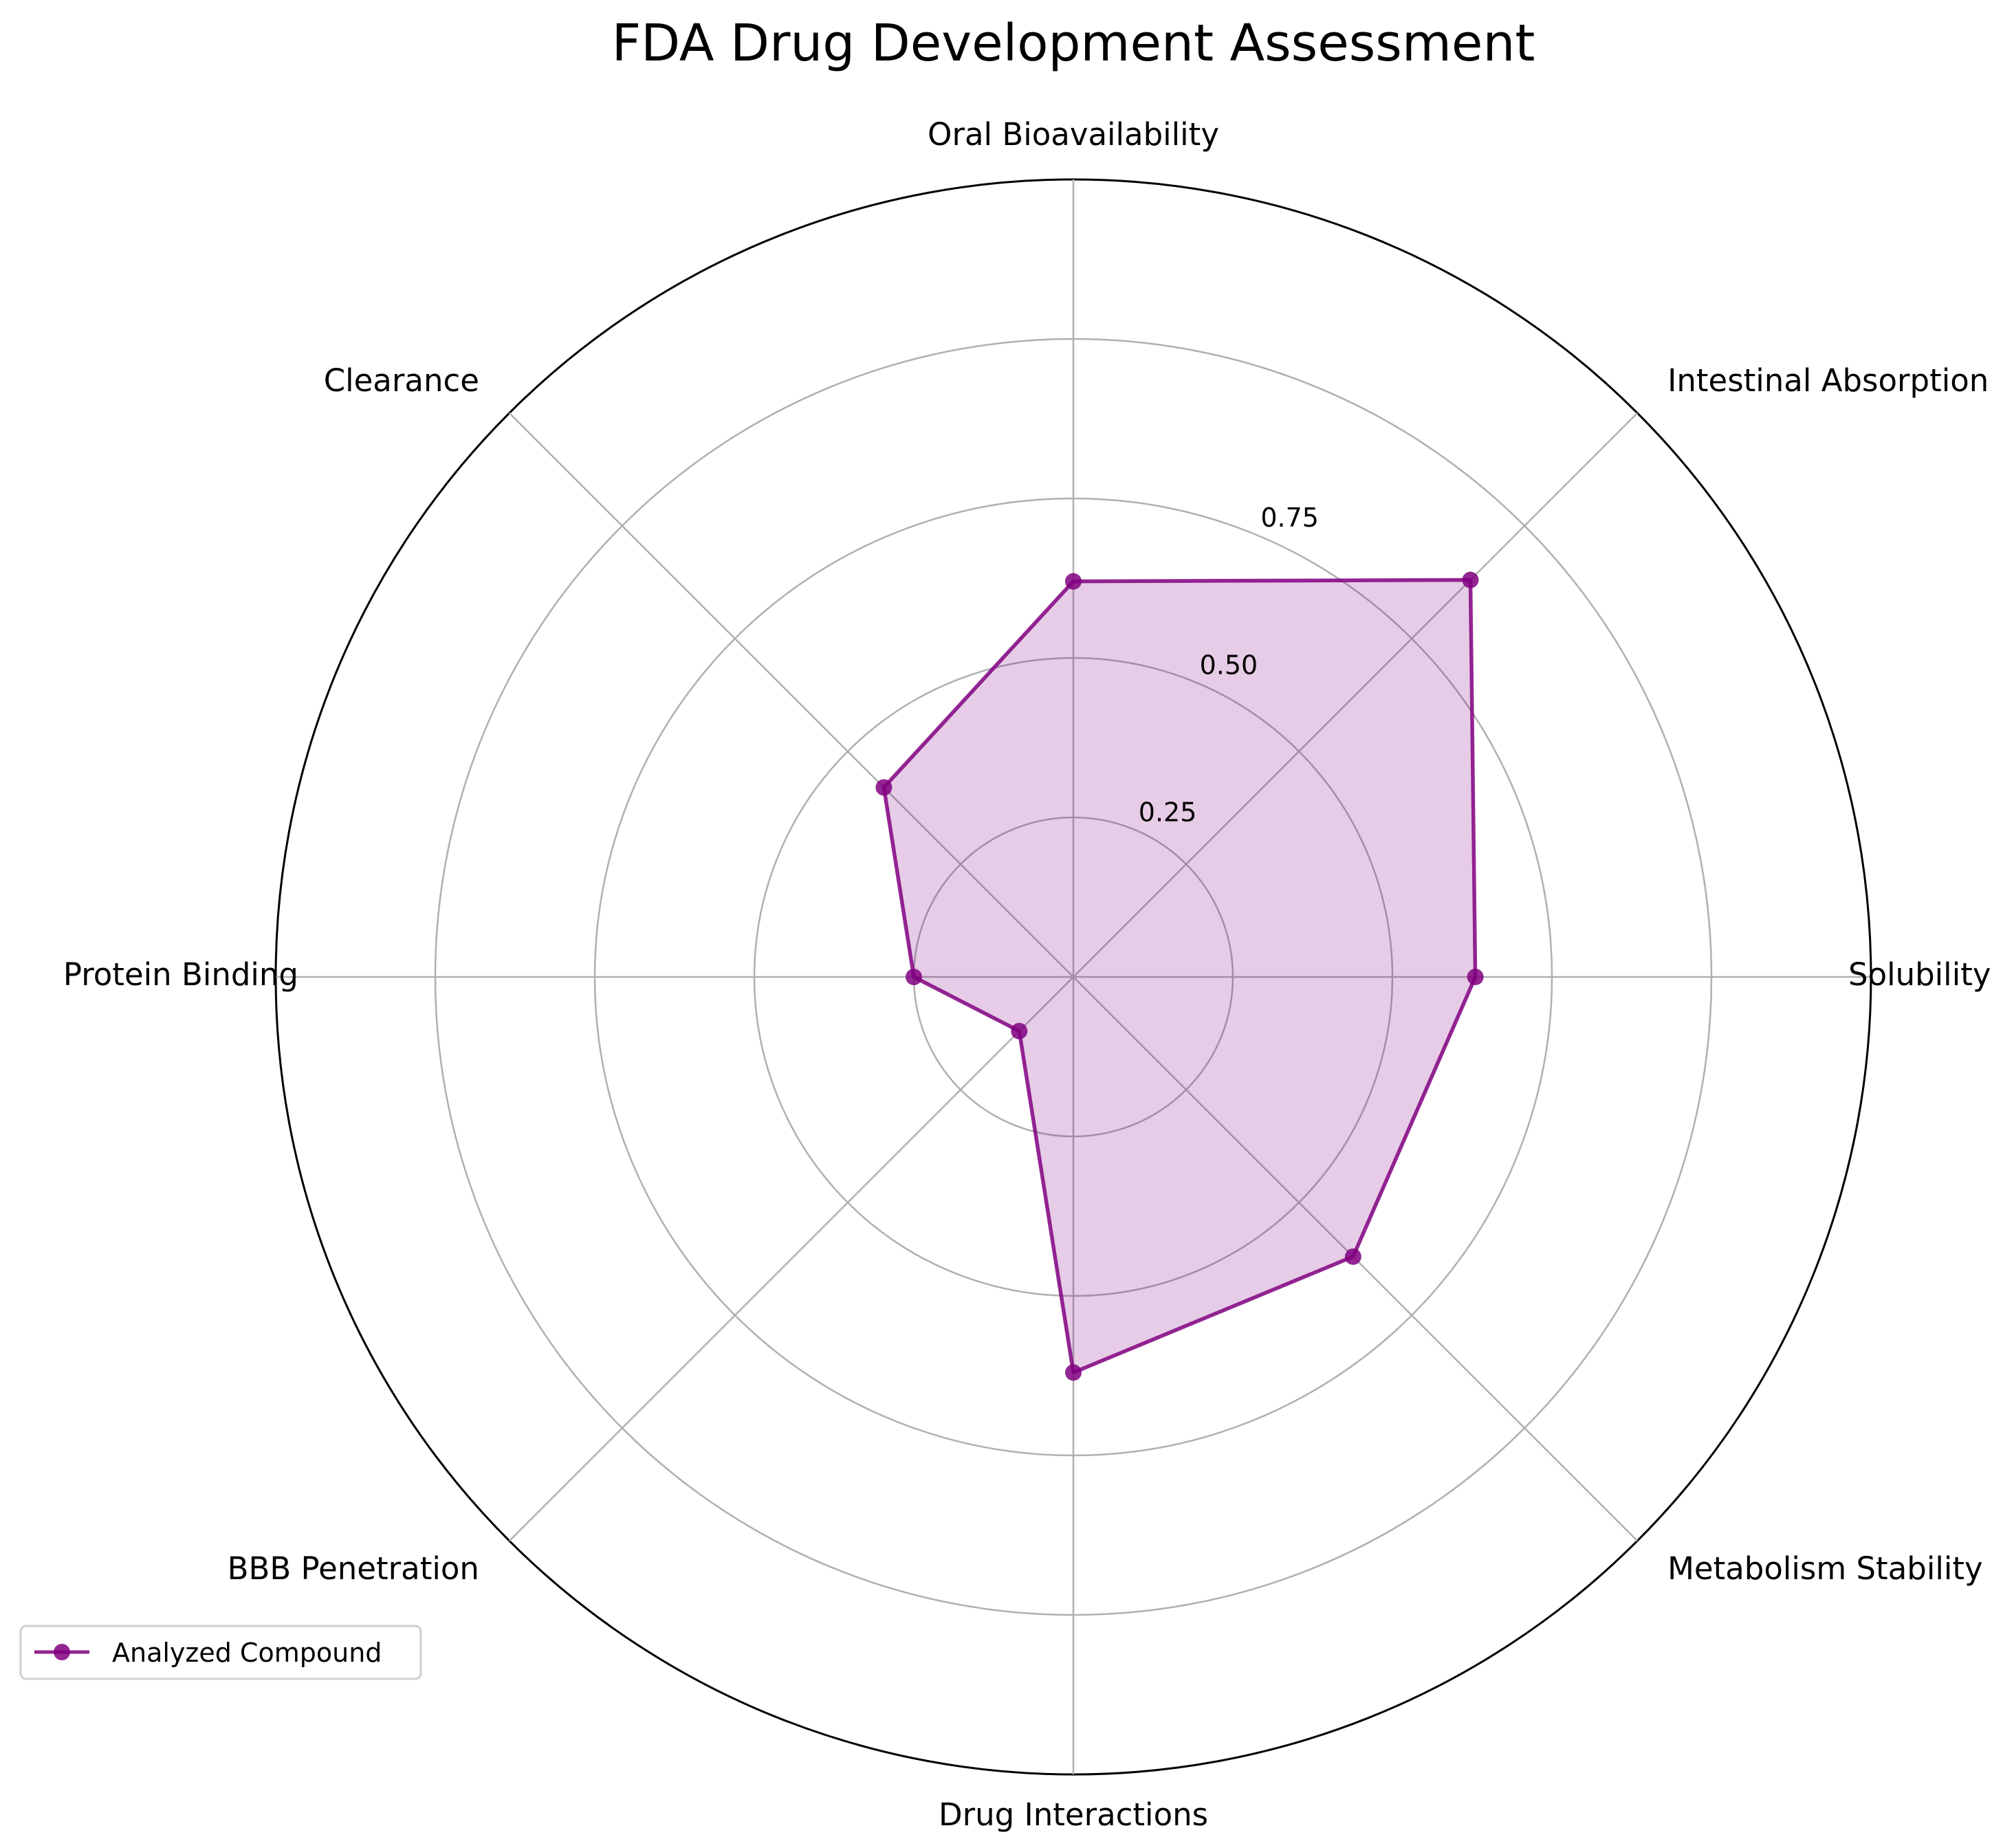 The width and height of the screenshot is (2003, 1848). I want to click on category-label: Solubility, so click(1919, 974).